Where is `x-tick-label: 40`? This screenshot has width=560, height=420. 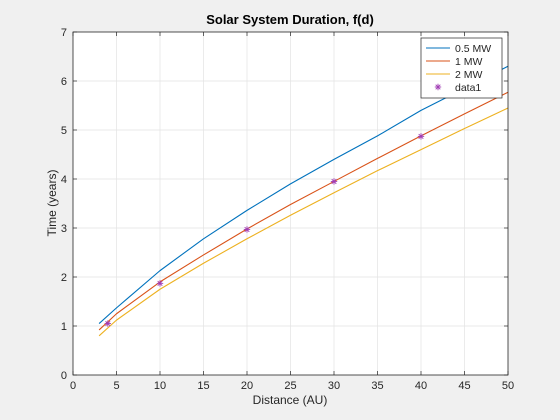
x-tick-label: 40 is located at coordinates (421, 386).